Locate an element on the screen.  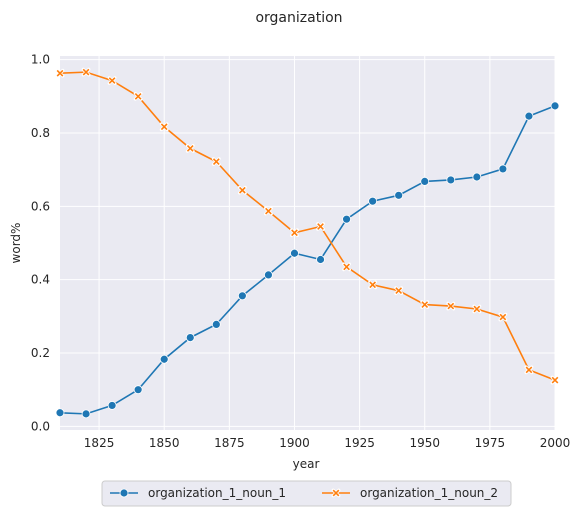
y-axis-label: word% is located at coordinates (16, 243).